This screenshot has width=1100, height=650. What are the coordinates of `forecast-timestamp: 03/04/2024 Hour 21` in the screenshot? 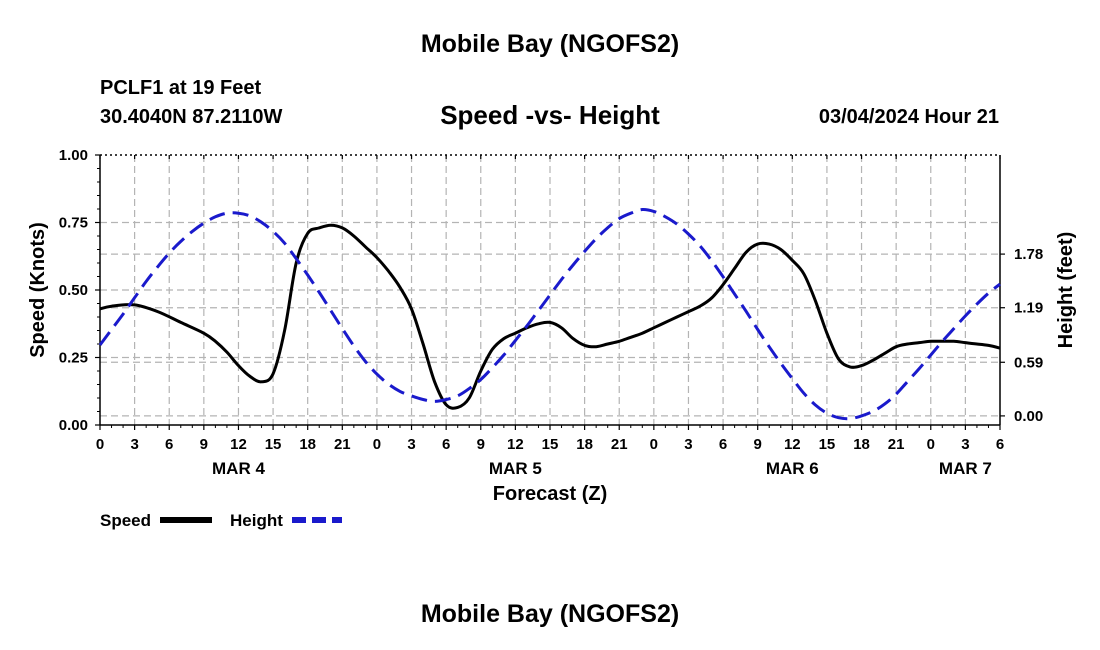 It's located at (908, 117).